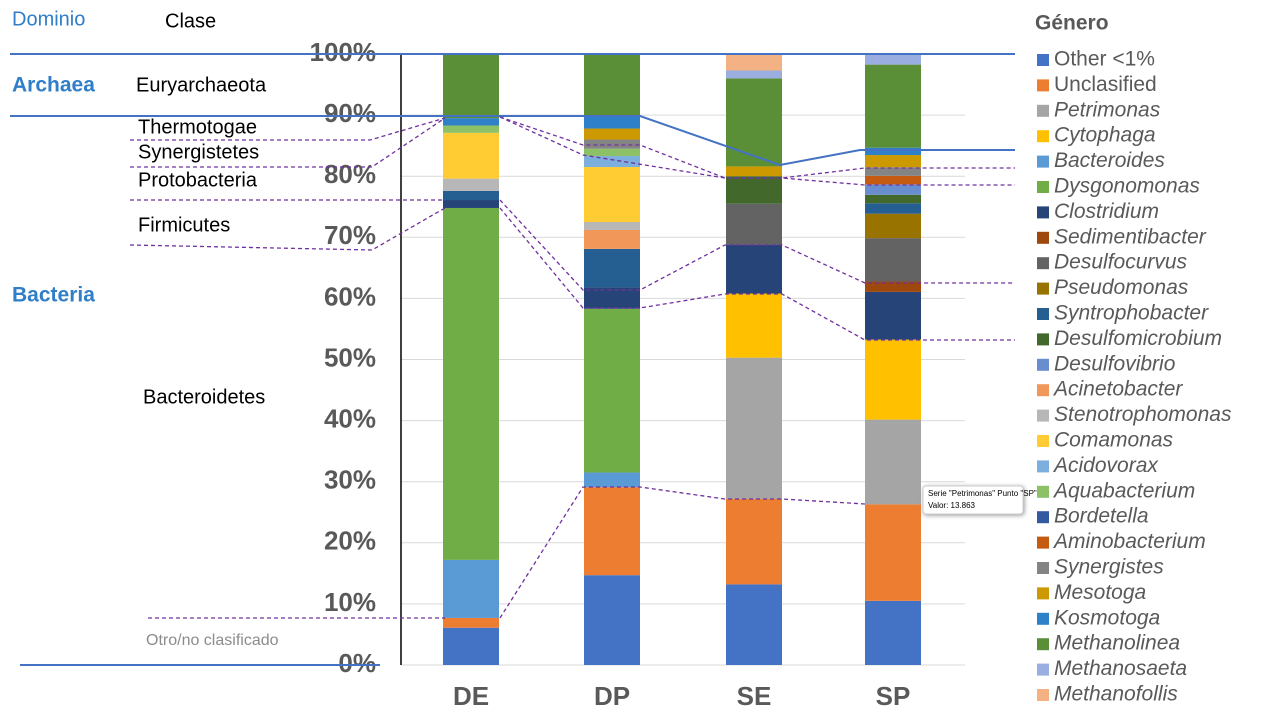 Image resolution: width=1276 pixels, height=720 pixels. Describe the element at coordinates (471, 696) in the screenshot. I see `x-tick-label: DE` at that location.